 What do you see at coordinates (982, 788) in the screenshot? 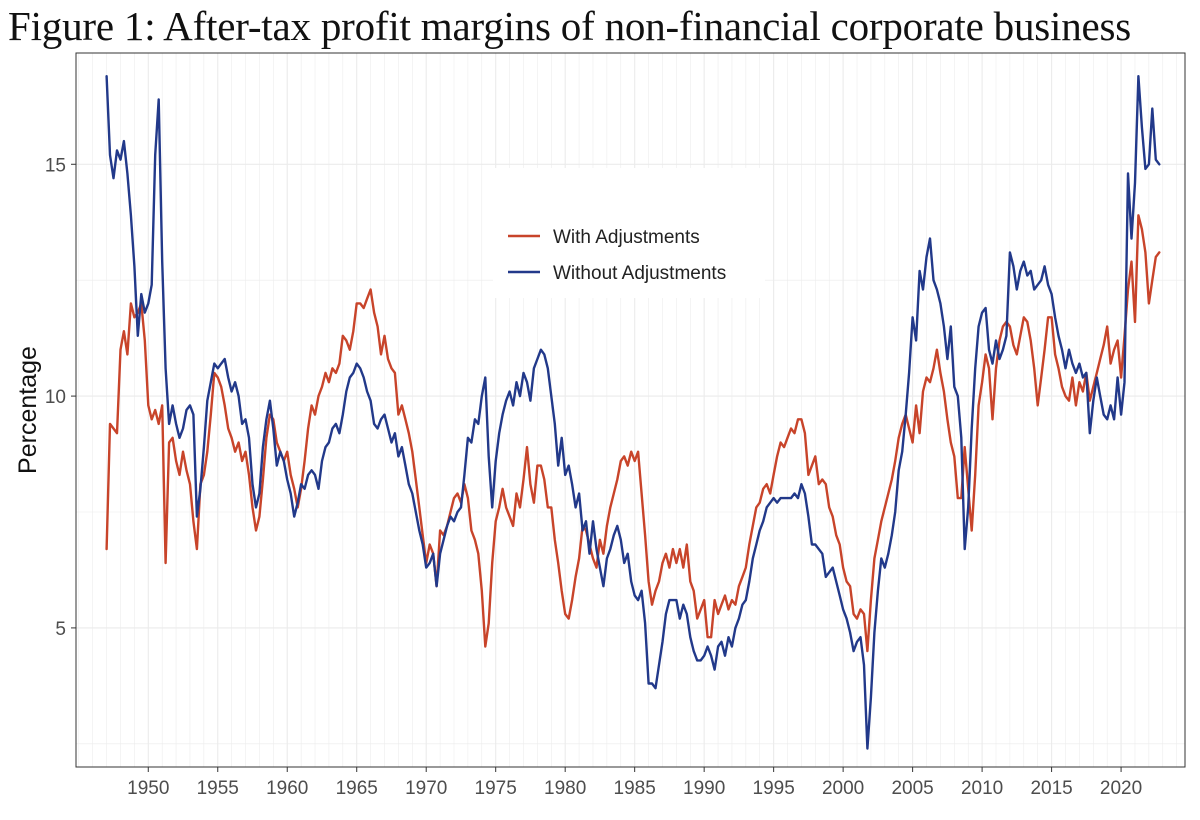
I see `x-tick-label: 2010` at bounding box center [982, 788].